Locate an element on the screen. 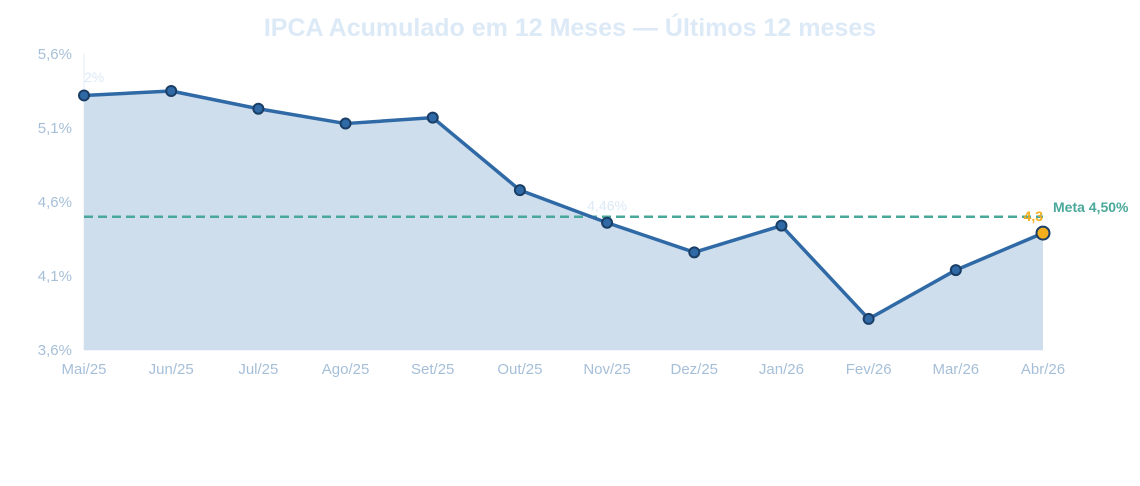 The width and height of the screenshot is (1140, 486). x-tick-label: Mai/25 is located at coordinates (83, 369).